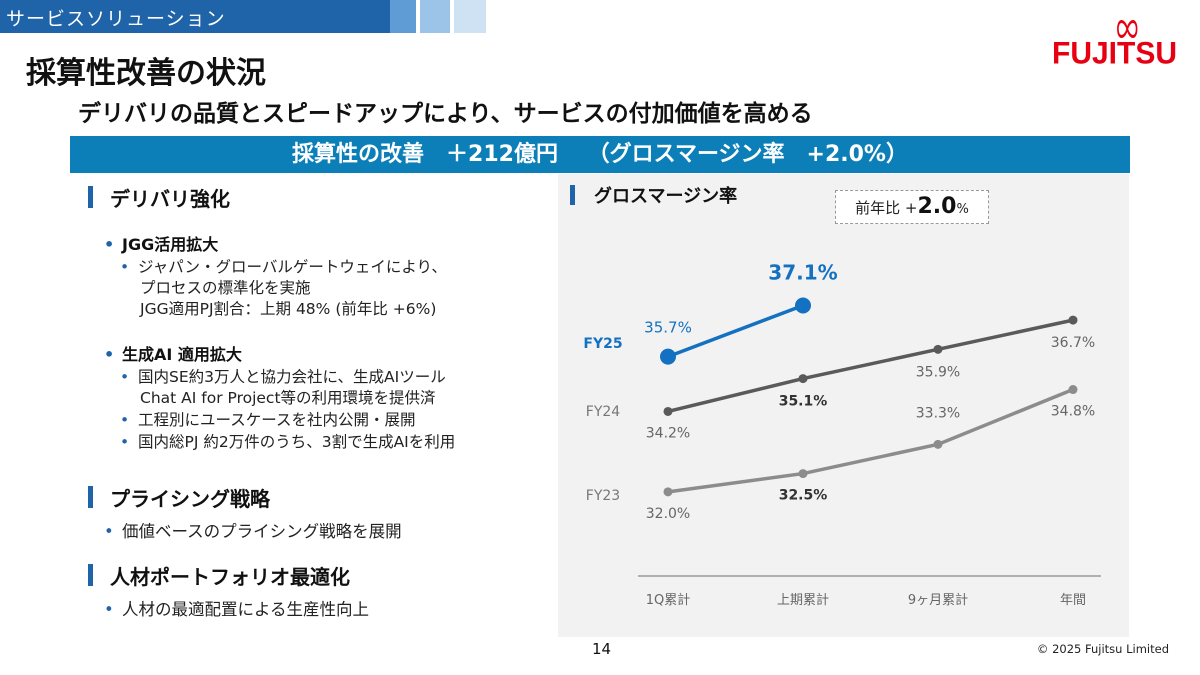  What do you see at coordinates (735, 331) in the screenshot?
I see `series-line-fy25` at bounding box center [735, 331].